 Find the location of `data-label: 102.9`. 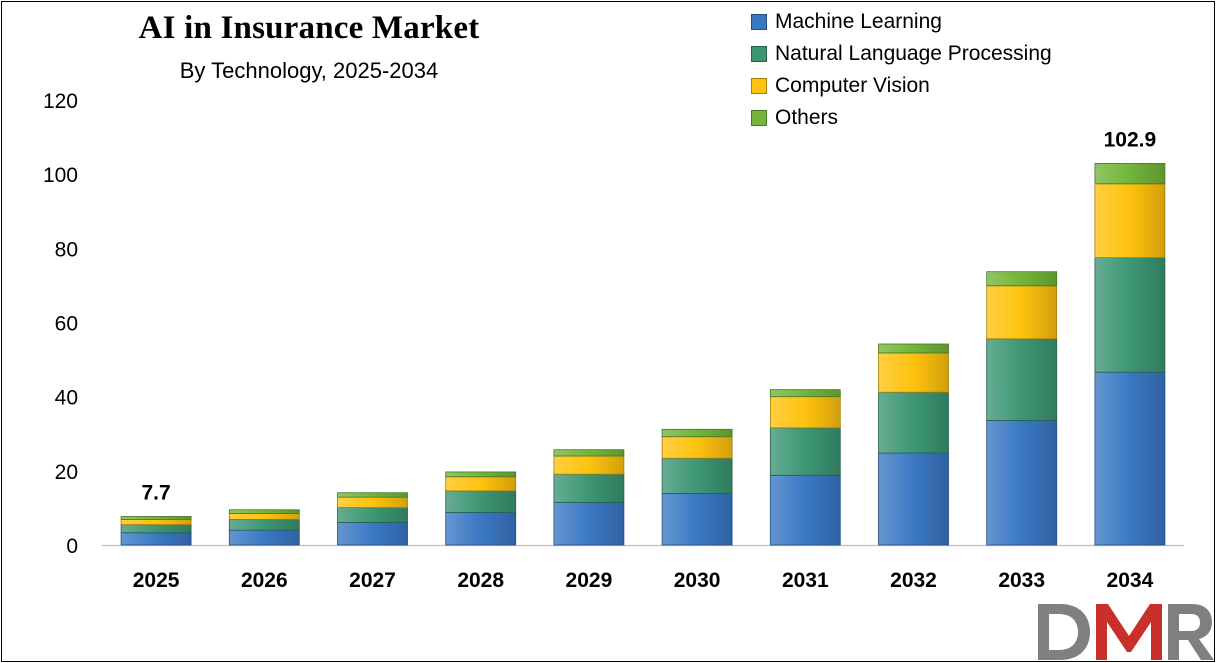

data-label: 102.9 is located at coordinates (1130, 139).